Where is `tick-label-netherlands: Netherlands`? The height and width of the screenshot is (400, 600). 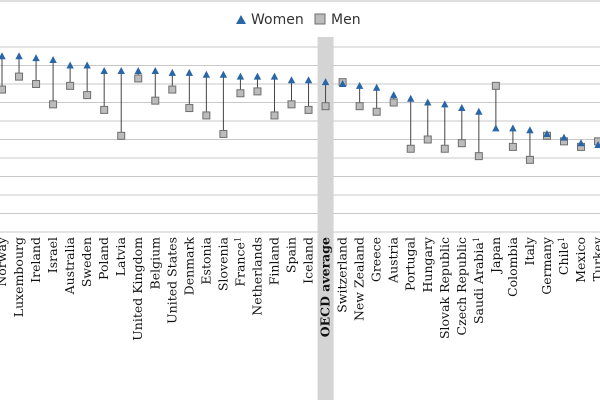
tick-label-netherlands: Netherlands is located at coordinates (256, 276).